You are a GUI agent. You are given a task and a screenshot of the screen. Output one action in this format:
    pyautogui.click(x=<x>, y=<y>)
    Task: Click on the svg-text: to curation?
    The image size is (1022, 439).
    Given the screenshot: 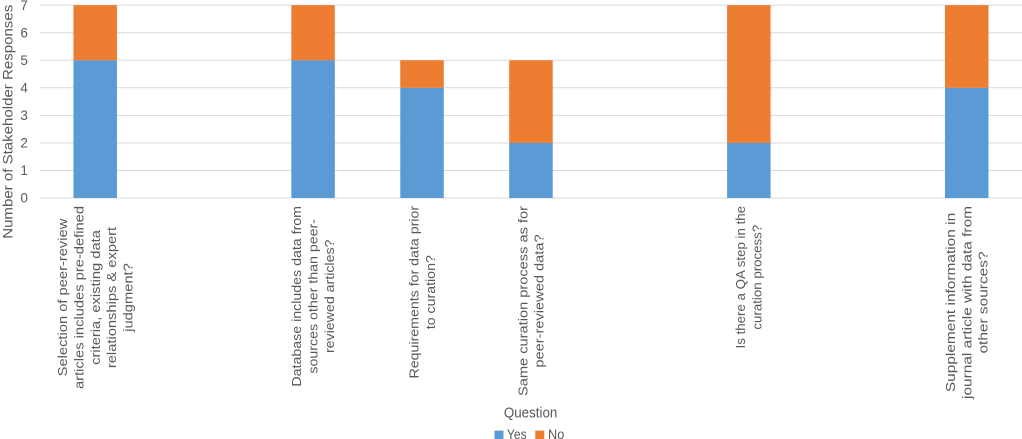 What is the action you would take?
    pyautogui.click(x=430, y=292)
    